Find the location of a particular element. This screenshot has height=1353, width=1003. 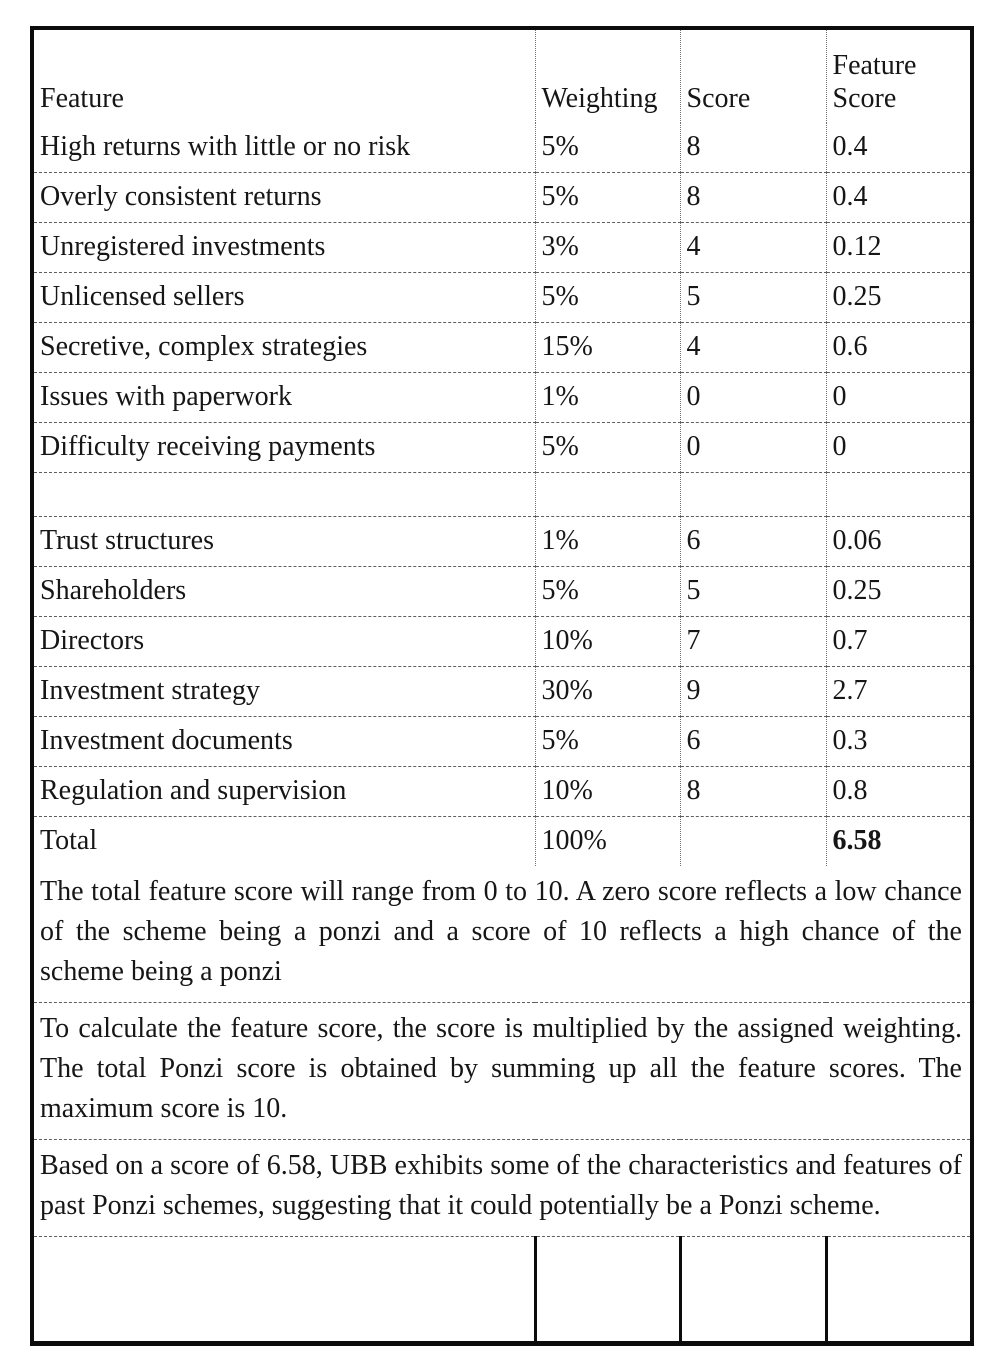

table-row: Shareholders 5% 5 0.25 is located at coordinates (502, 591).